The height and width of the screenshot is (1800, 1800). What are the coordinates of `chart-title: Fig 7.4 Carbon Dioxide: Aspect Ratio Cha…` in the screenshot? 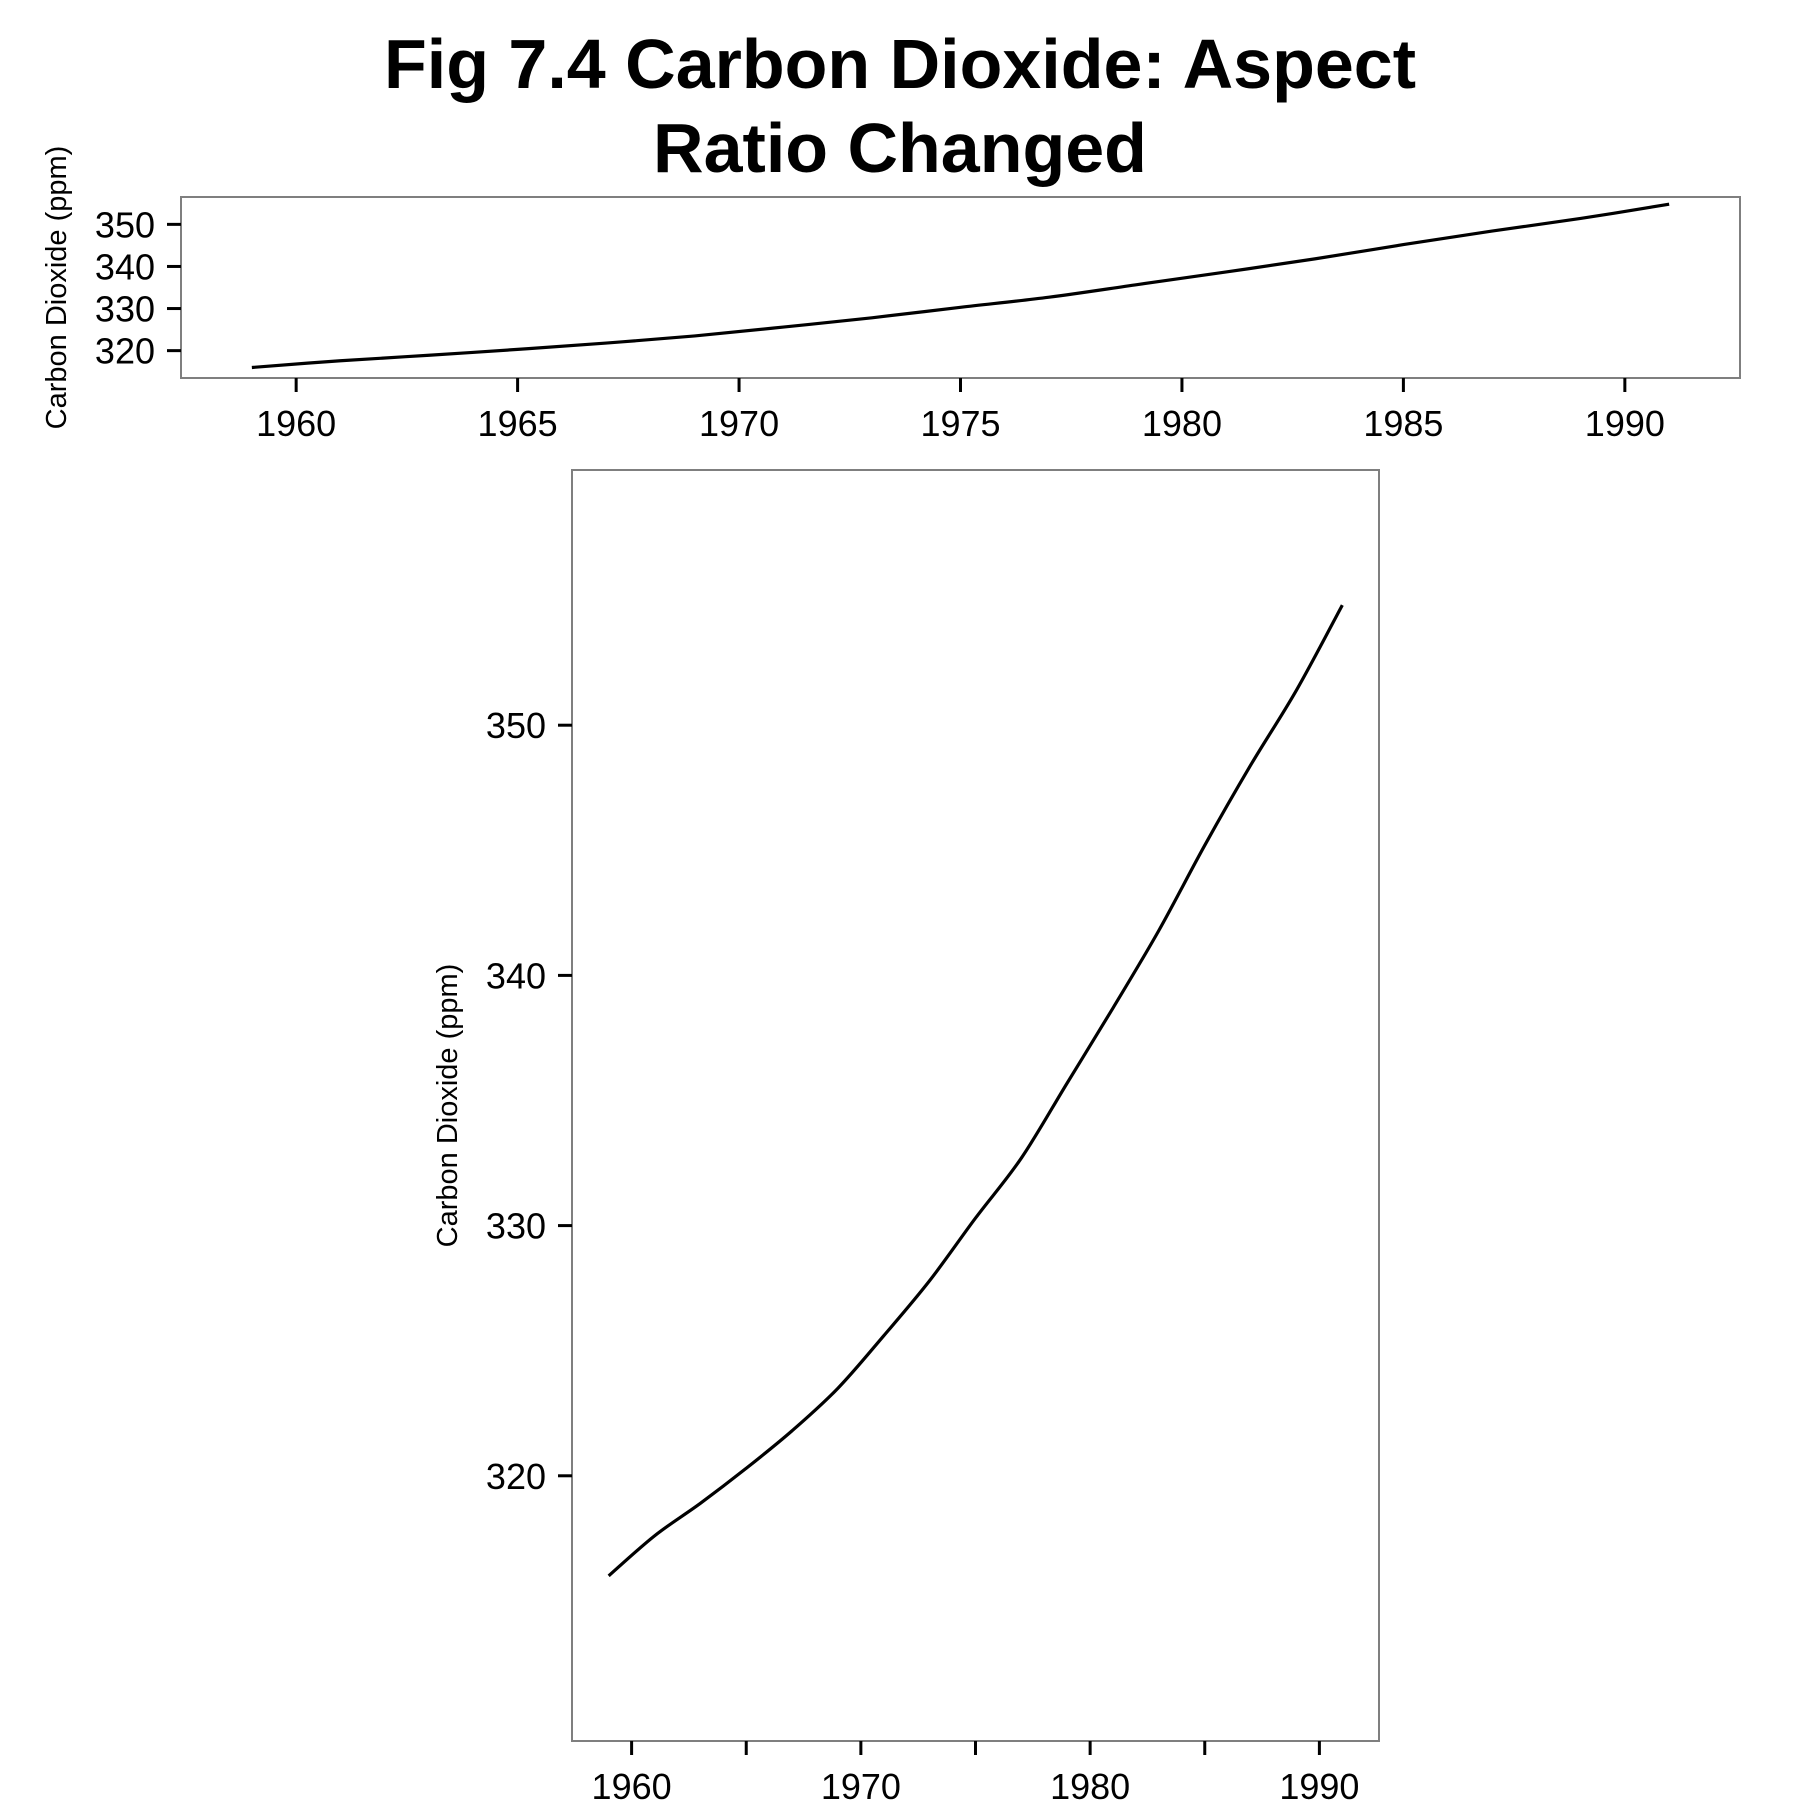 It's located at (900, 106).